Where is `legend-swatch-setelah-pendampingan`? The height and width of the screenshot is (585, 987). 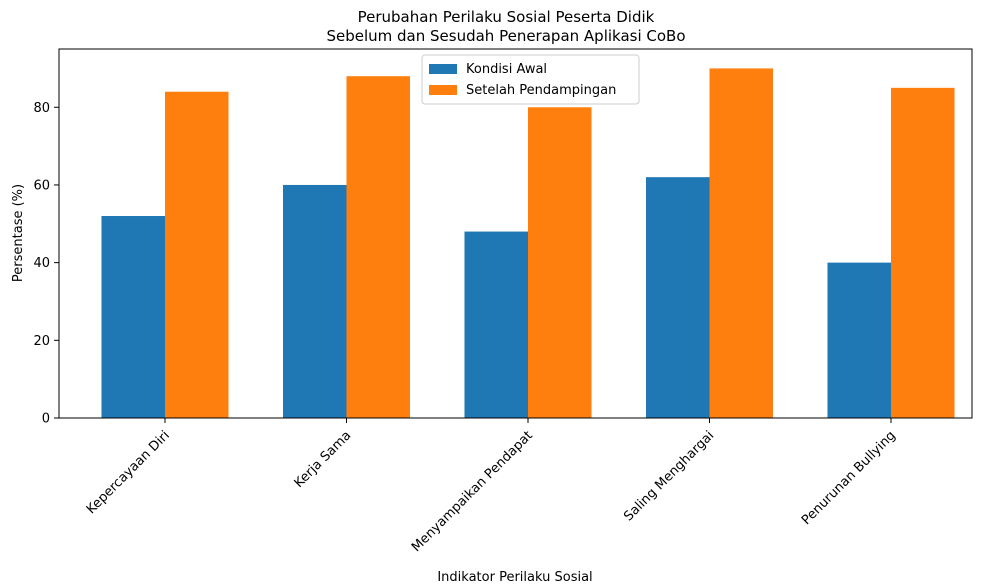 legend-swatch-setelah-pendampingan is located at coordinates (443, 90).